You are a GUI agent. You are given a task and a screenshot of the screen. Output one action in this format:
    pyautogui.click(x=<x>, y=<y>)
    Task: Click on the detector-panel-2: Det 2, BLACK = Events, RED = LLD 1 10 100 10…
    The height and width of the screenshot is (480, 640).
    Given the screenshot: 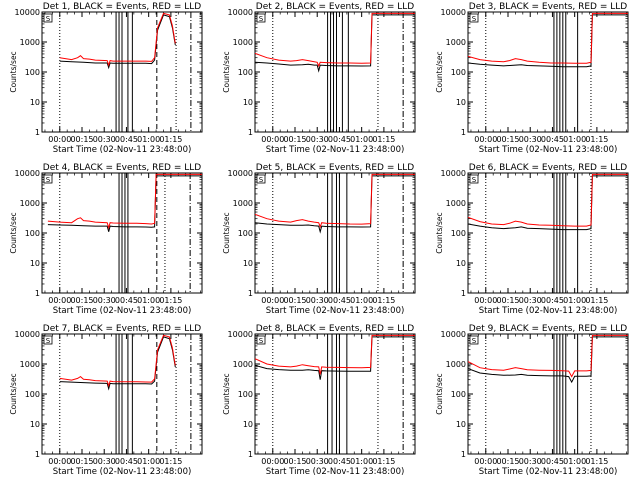 What is the action you would take?
    pyautogui.click(x=319, y=78)
    